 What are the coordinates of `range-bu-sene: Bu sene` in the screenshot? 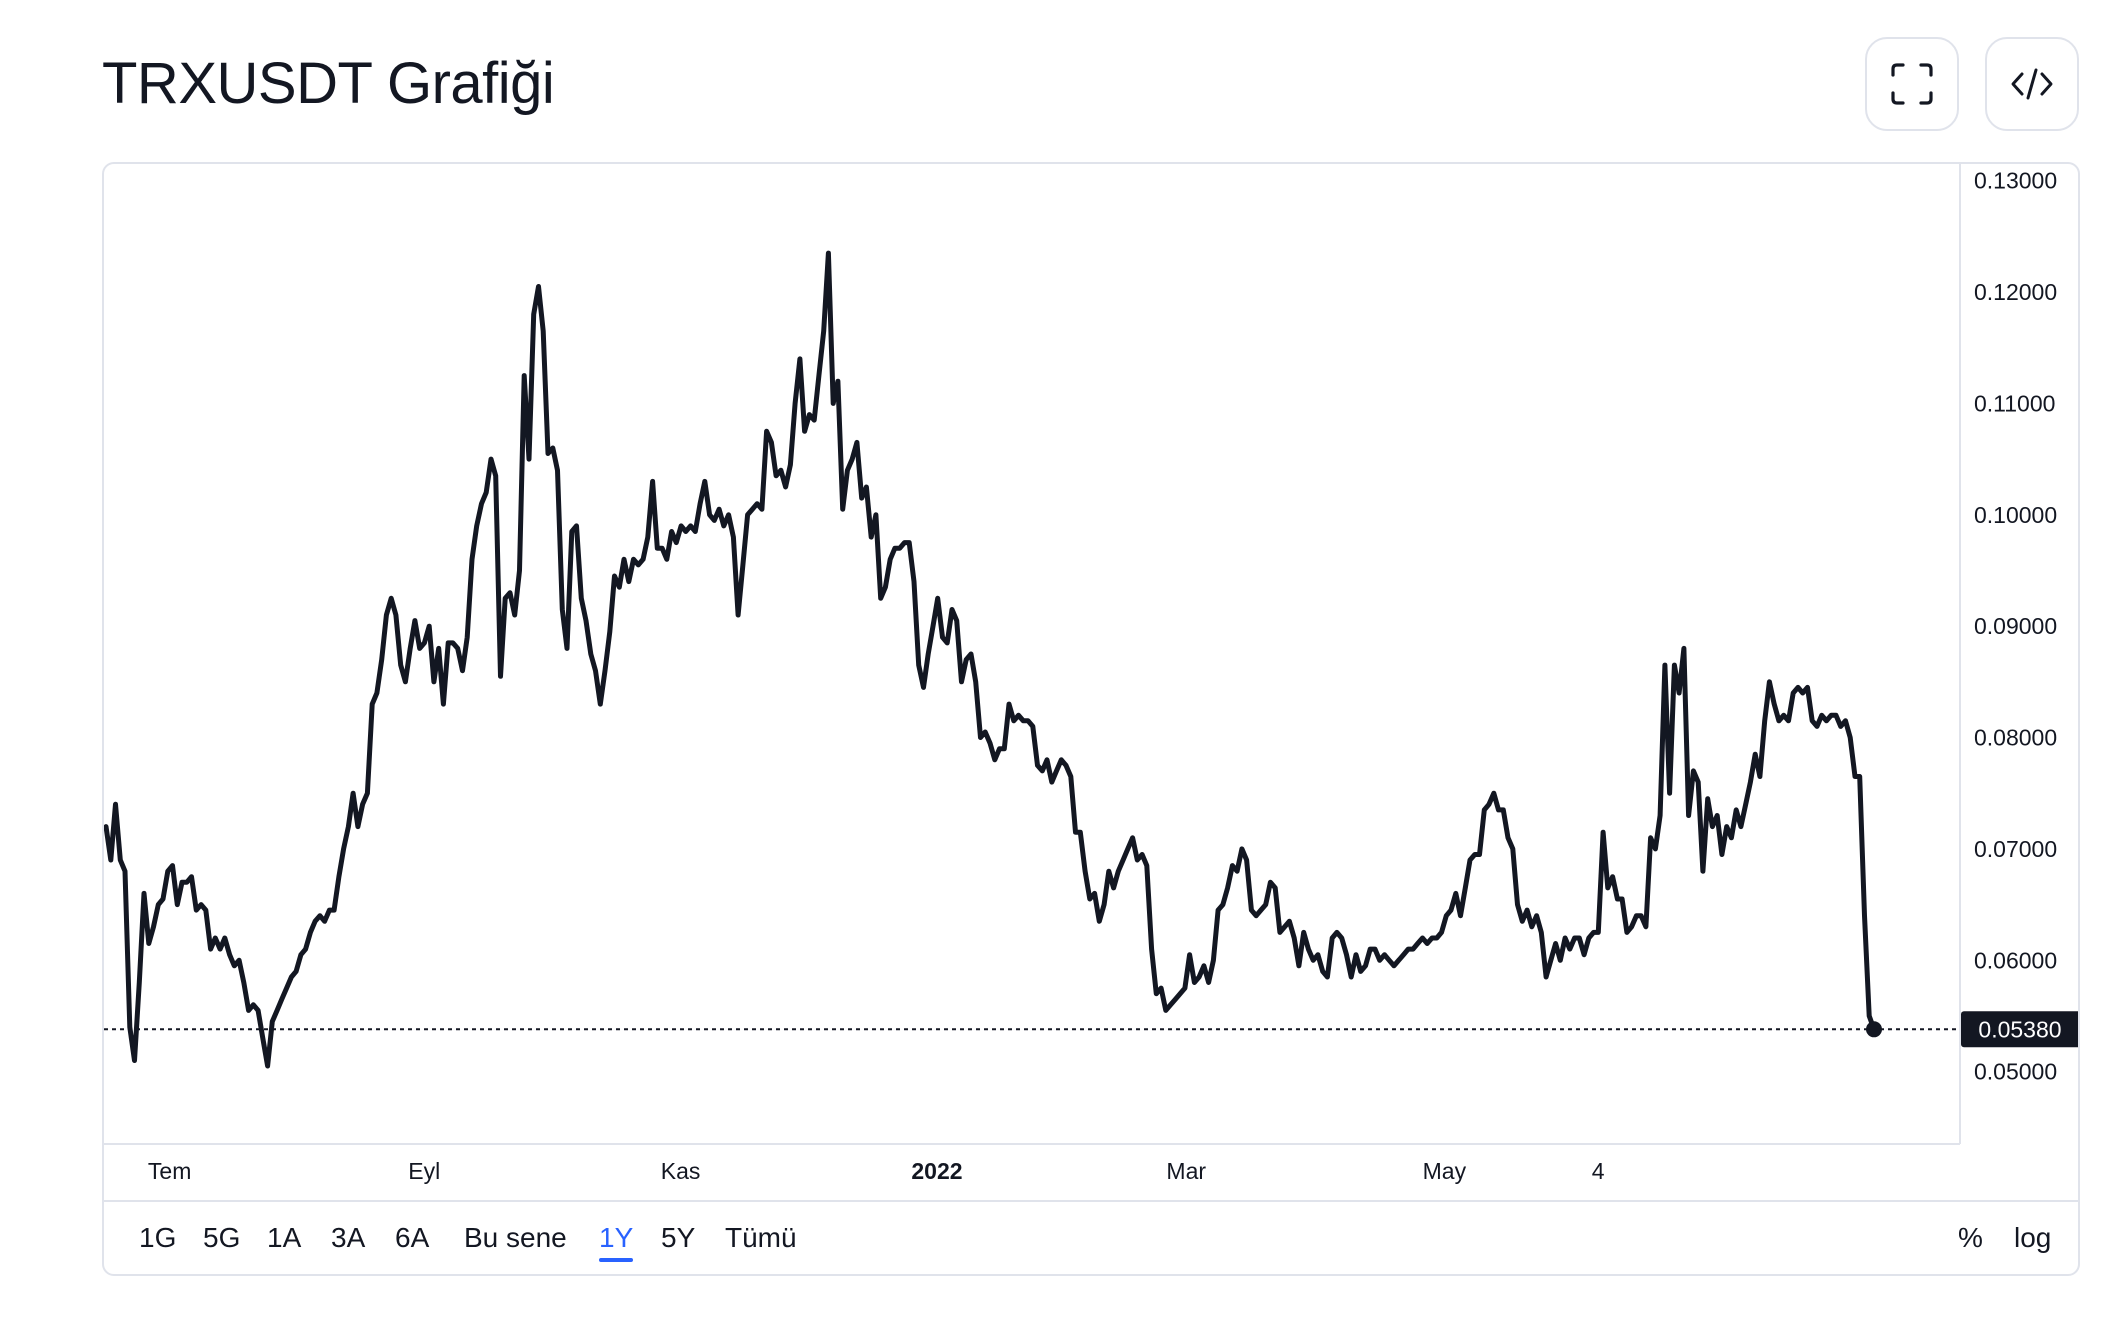 It's located at (515, 1237).